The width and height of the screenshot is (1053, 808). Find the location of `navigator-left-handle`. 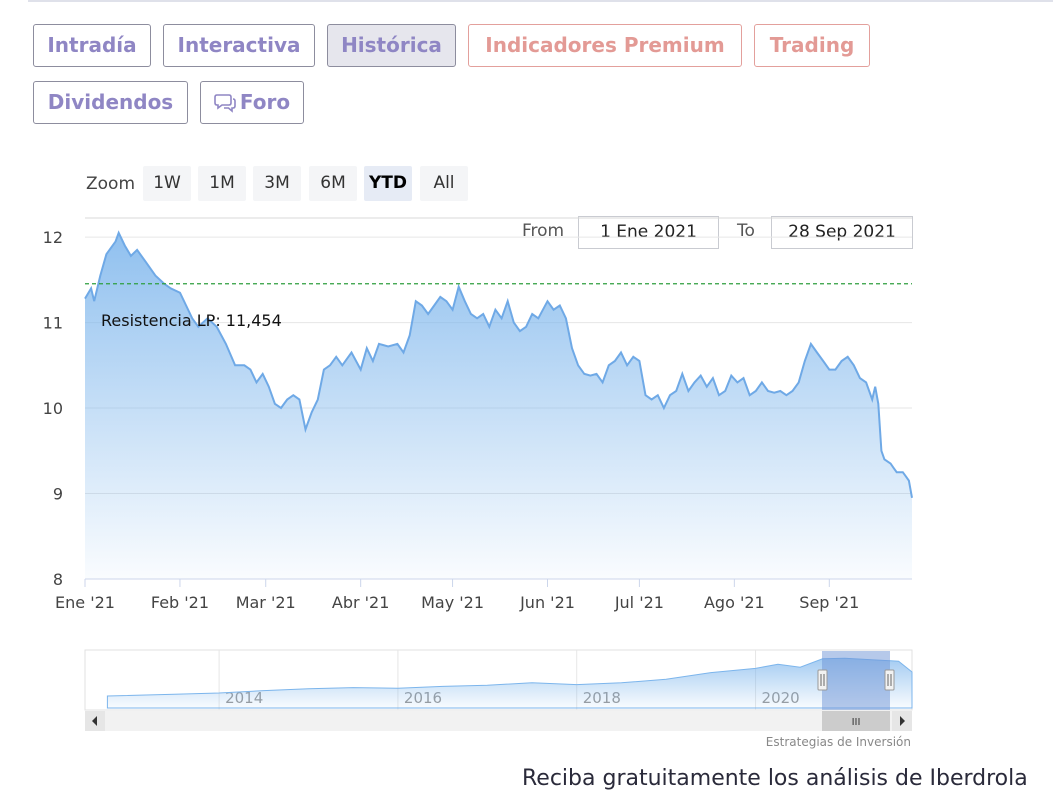

navigator-left-handle is located at coordinates (822, 680).